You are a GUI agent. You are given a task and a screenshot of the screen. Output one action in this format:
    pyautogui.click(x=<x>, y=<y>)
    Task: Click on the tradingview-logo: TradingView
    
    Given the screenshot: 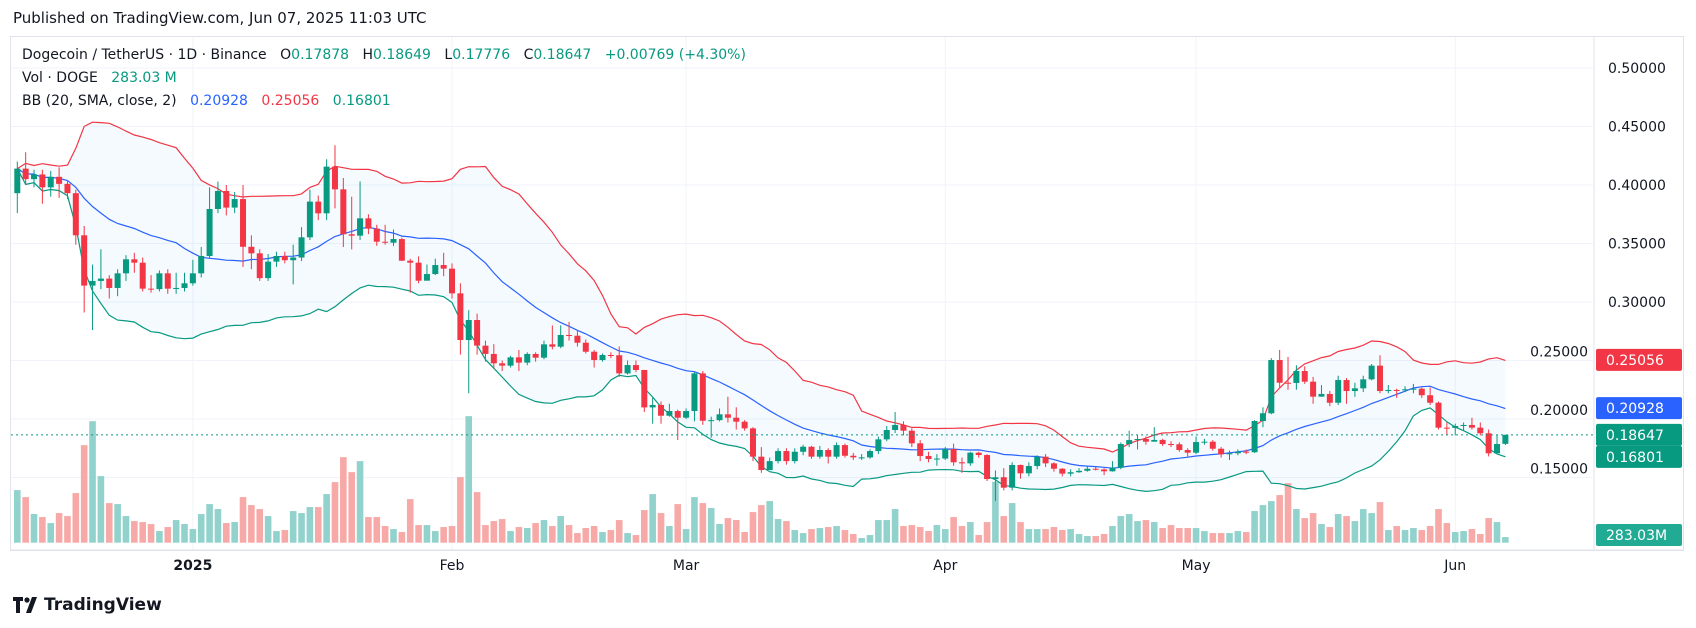 What is the action you would take?
    pyautogui.click(x=87, y=605)
    